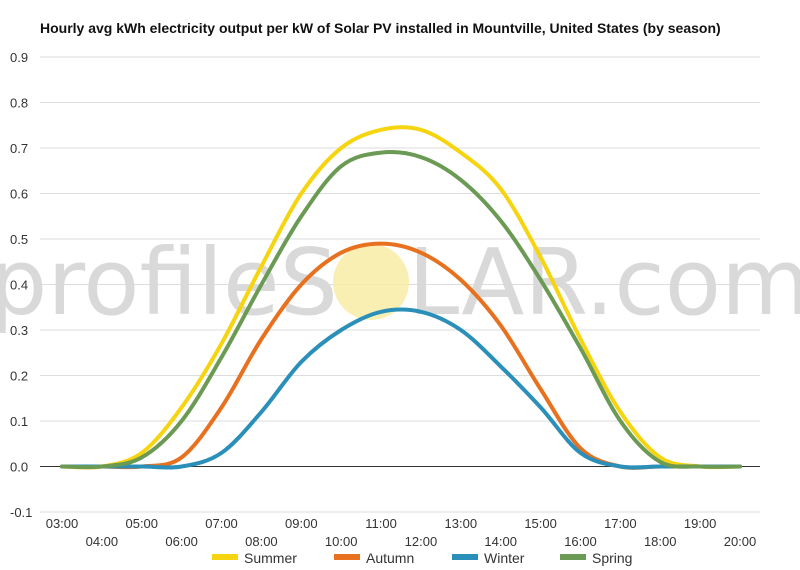  I want to click on legend: Summer Autumn Winter Spring, so click(422, 558).